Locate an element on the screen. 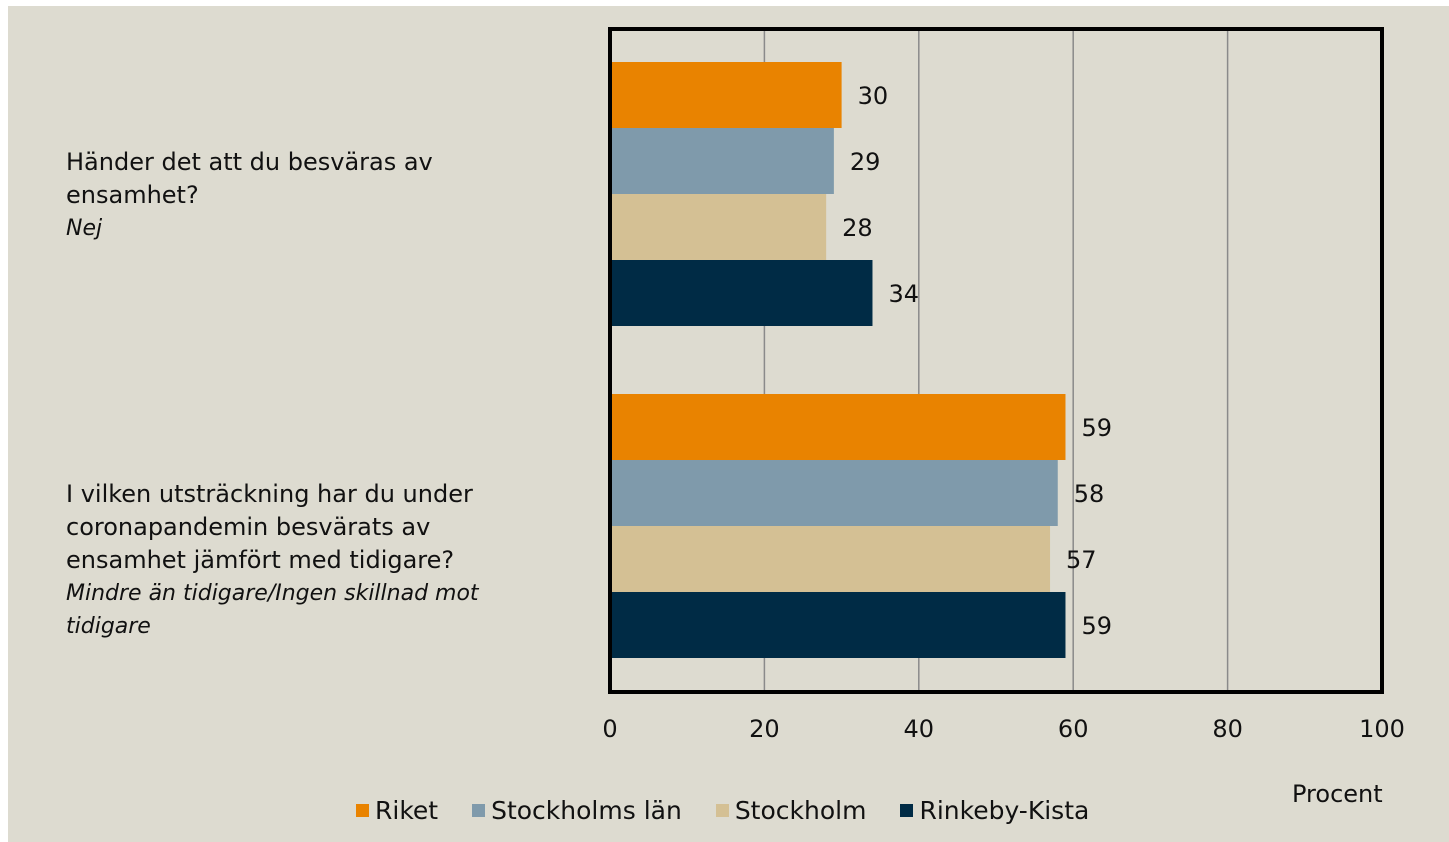 This screenshot has height=842, width=1449. data-label: 57 is located at coordinates (1081, 560).